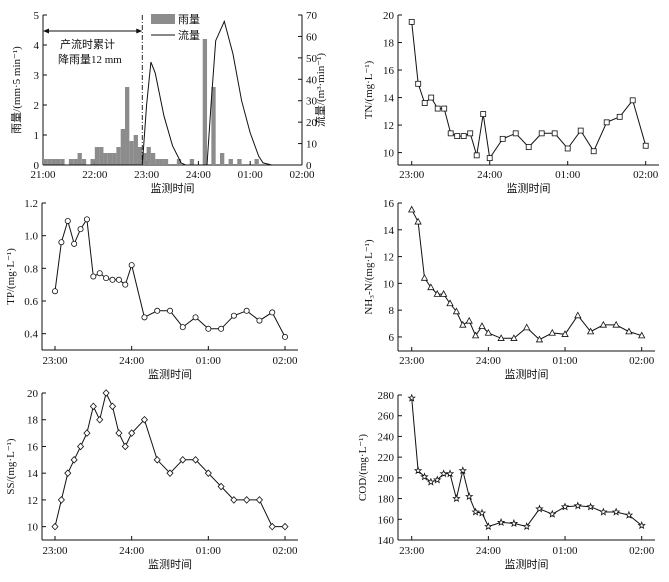 This screenshot has width=669, height=582. I want to click on x-tick-label: 22:00, so click(95, 175).